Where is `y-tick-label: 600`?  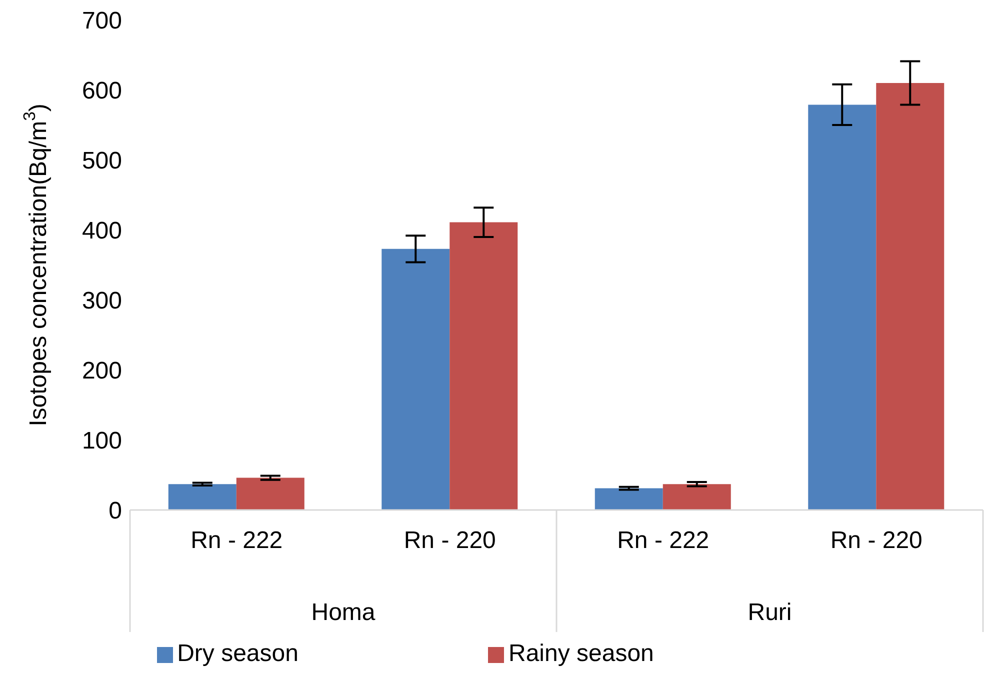 y-tick-label: 600 is located at coordinates (102, 91).